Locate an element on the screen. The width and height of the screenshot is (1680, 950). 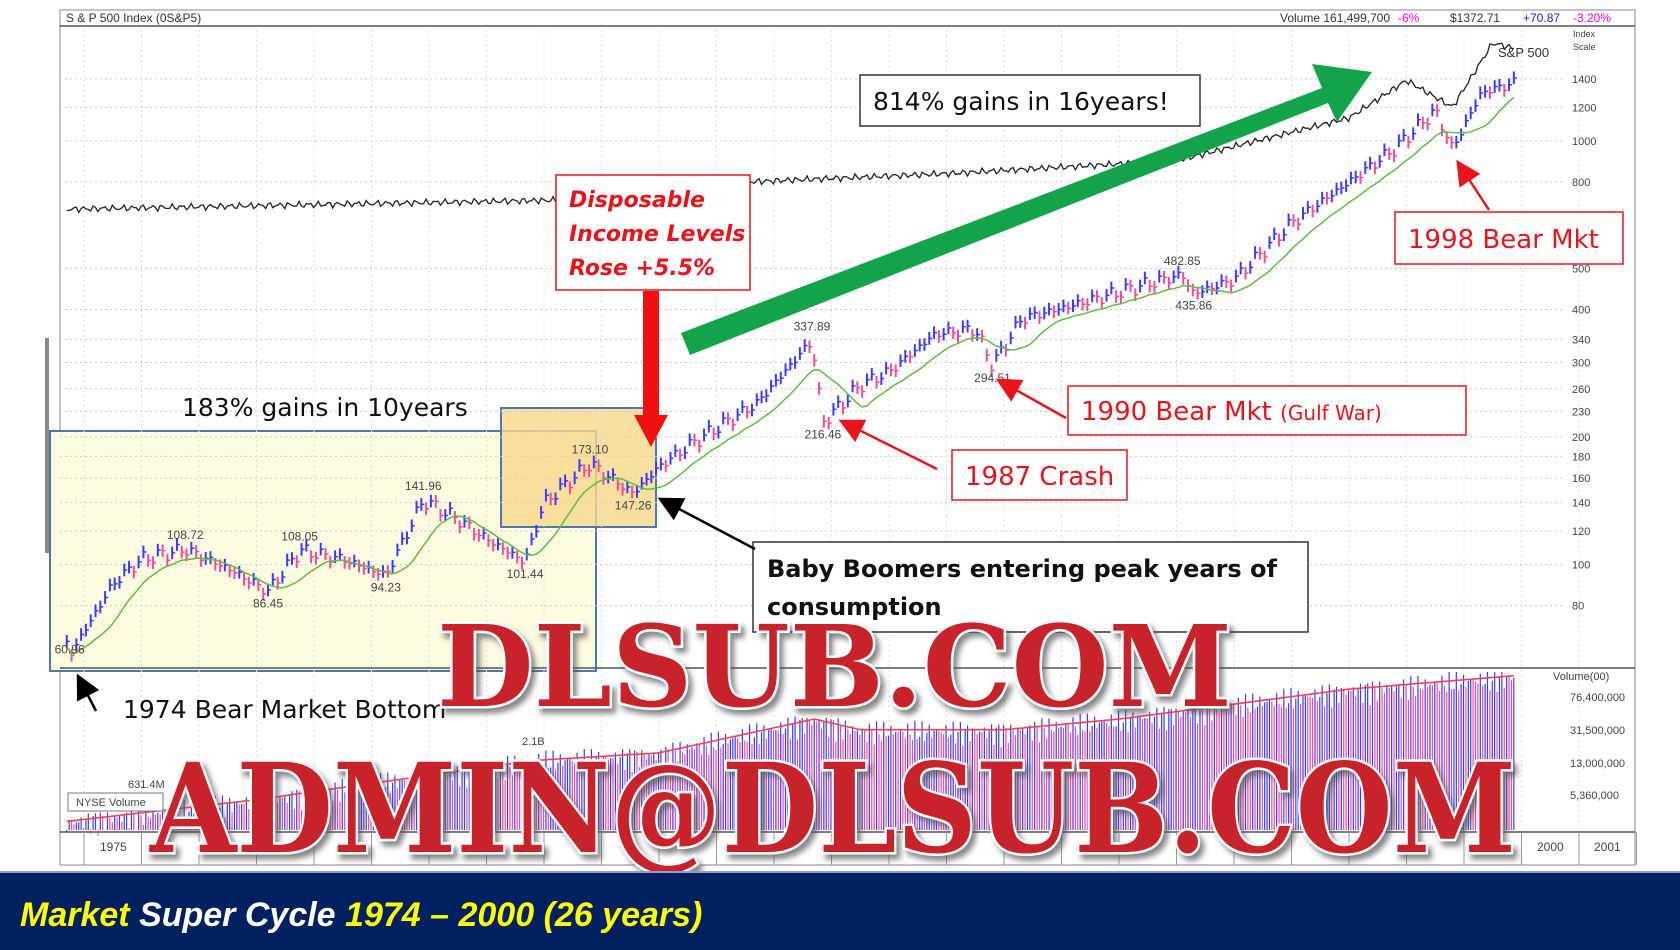
volume-axis-label: Volume(00) is located at coordinates (1581, 677).